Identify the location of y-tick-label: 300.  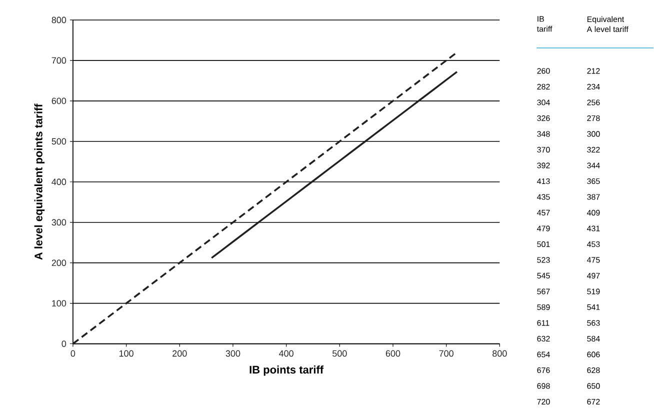
(59, 222).